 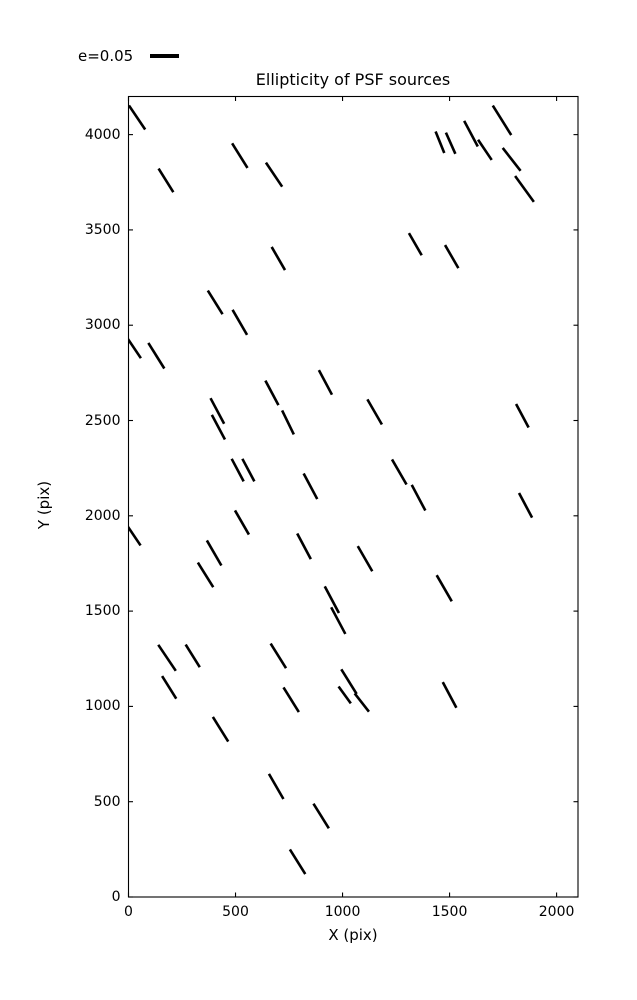 I want to click on x-tick-label: 0, so click(x=128, y=912).